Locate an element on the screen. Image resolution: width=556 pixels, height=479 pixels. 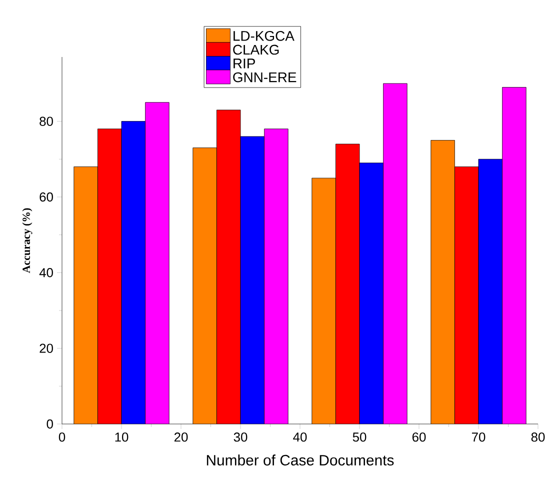
legend-label: RIP is located at coordinates (244, 63).